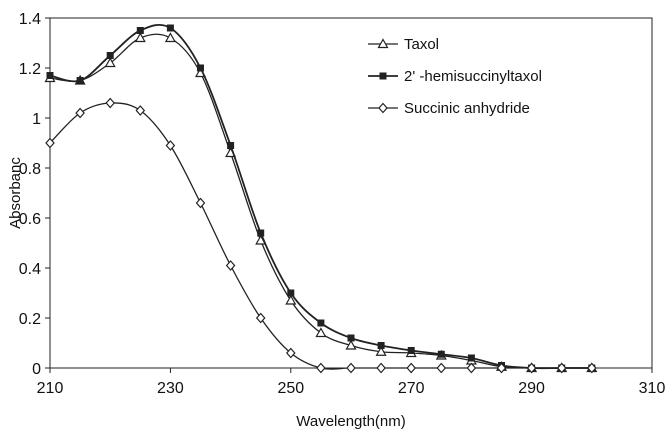 Image resolution: width=670 pixels, height=444 pixels. What do you see at coordinates (36, 119) in the screenshot?
I see `y-tick-label: 1` at bounding box center [36, 119].